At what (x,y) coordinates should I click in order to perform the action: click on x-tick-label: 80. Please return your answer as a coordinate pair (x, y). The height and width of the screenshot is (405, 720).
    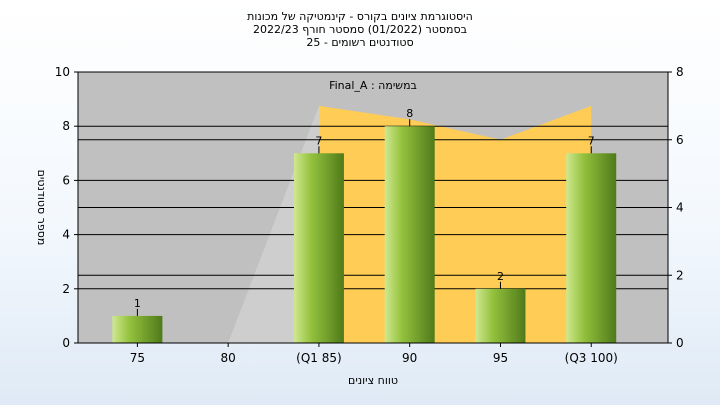
    Looking at the image, I should click on (228, 358).